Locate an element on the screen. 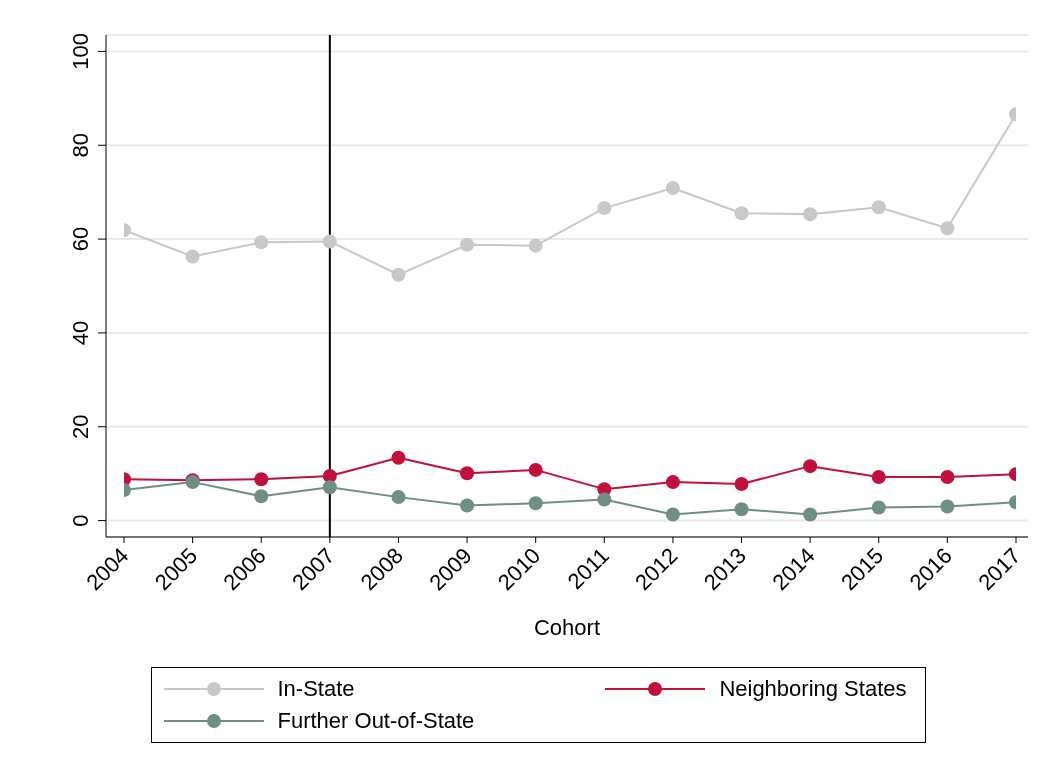 The height and width of the screenshot is (769, 1049). x-axis-title: Cohort is located at coordinates (567, 627).